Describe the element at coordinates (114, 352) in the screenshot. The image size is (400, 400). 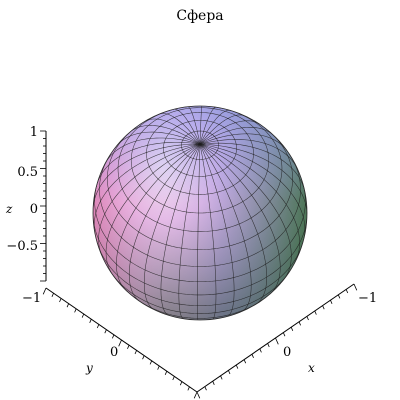
I see `y-tick-label: 0` at that location.